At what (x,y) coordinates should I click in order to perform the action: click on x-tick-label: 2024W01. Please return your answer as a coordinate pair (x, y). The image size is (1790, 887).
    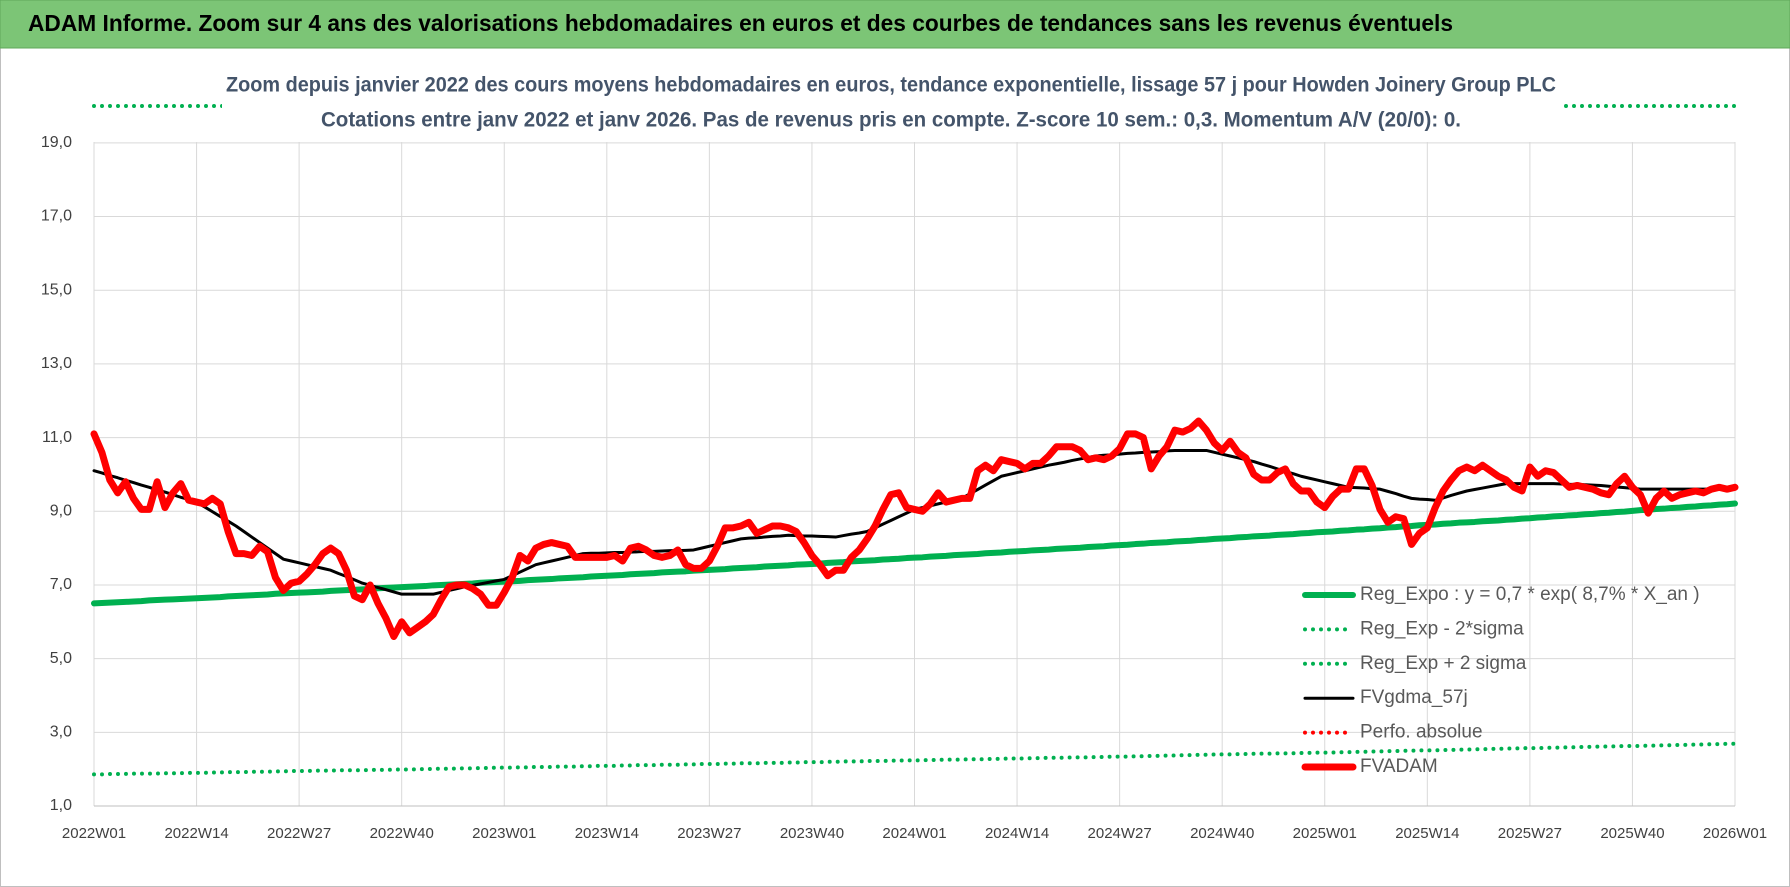
    Looking at the image, I should click on (914, 833).